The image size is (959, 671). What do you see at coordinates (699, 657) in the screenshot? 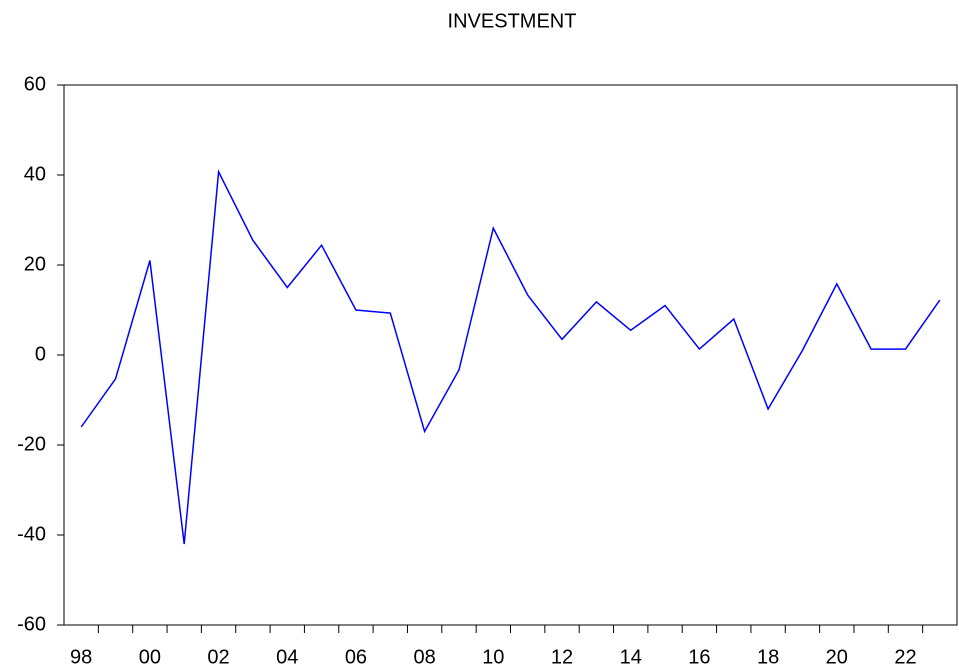
I see `x-tick-label: 16` at bounding box center [699, 657].